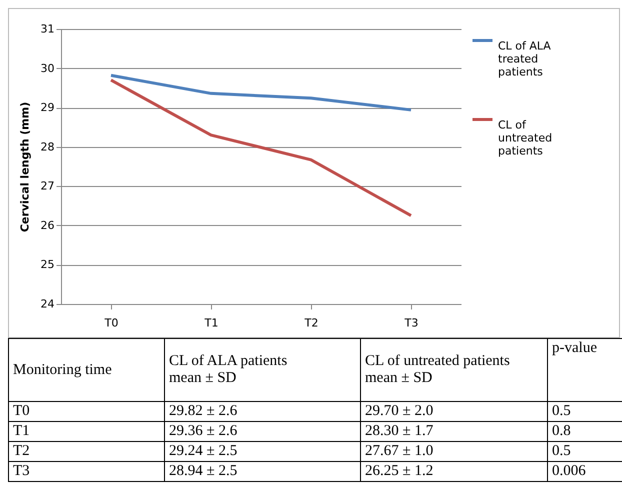 Image resolution: width=622 pixels, height=502 pixels. Describe the element at coordinates (262, 432) in the screenshot. I see `text: 29.36 ± 2.6` at that location.